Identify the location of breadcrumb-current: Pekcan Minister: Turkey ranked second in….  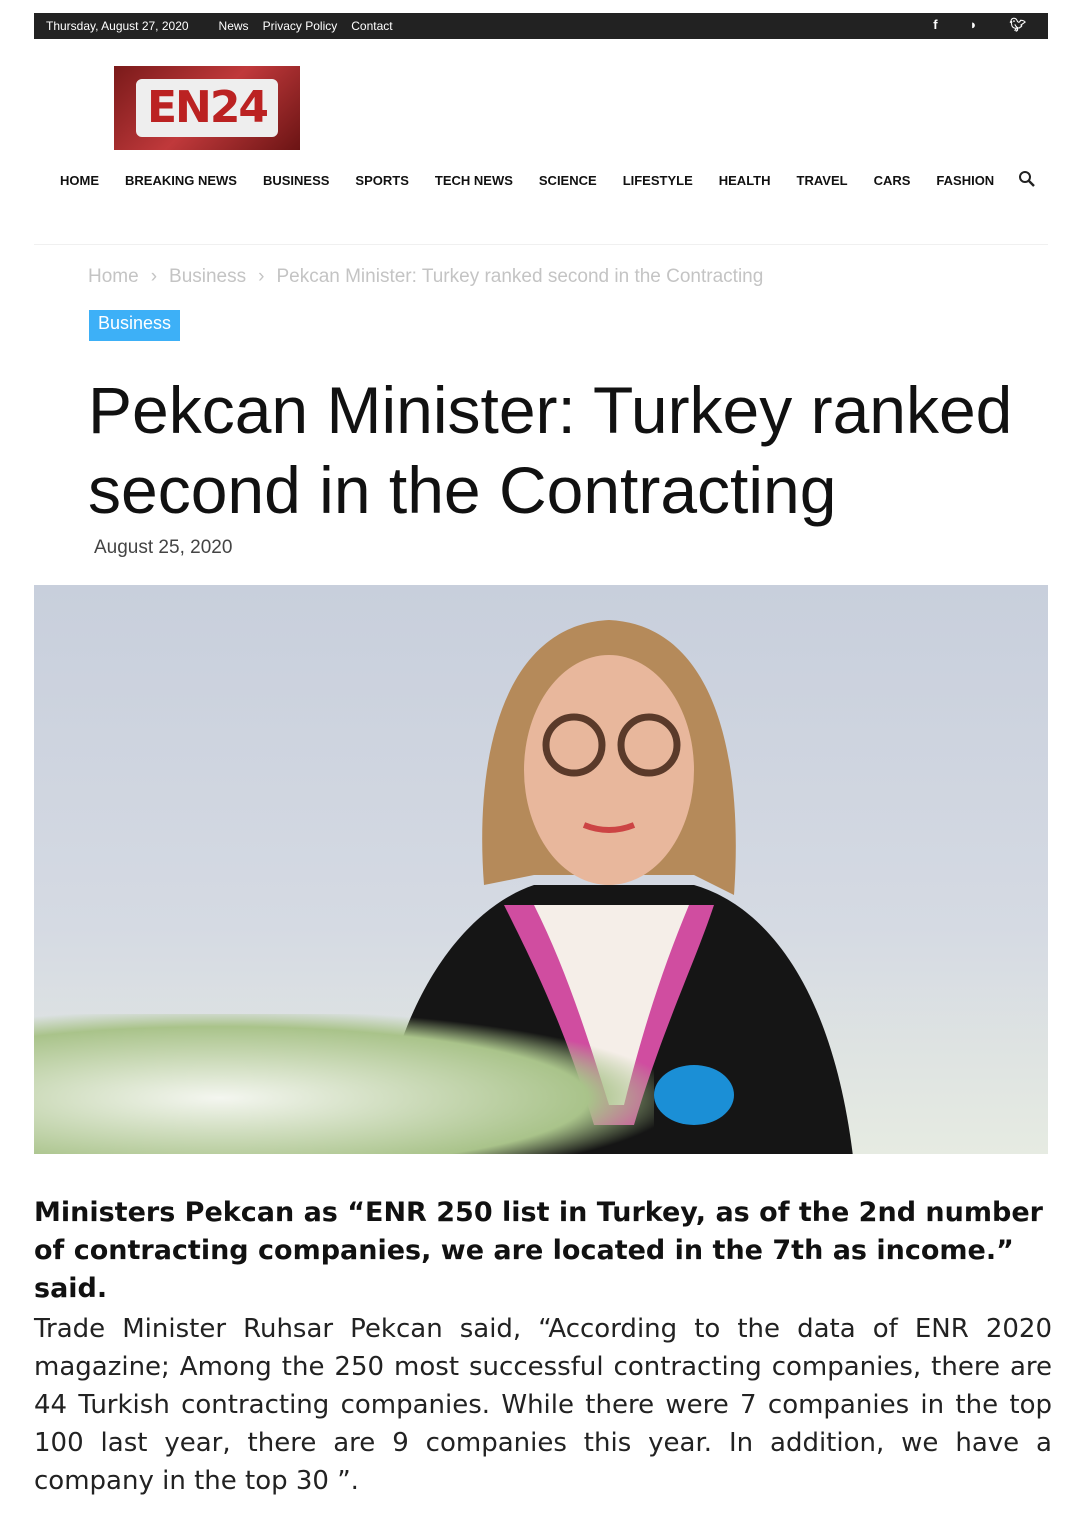
(520, 276).